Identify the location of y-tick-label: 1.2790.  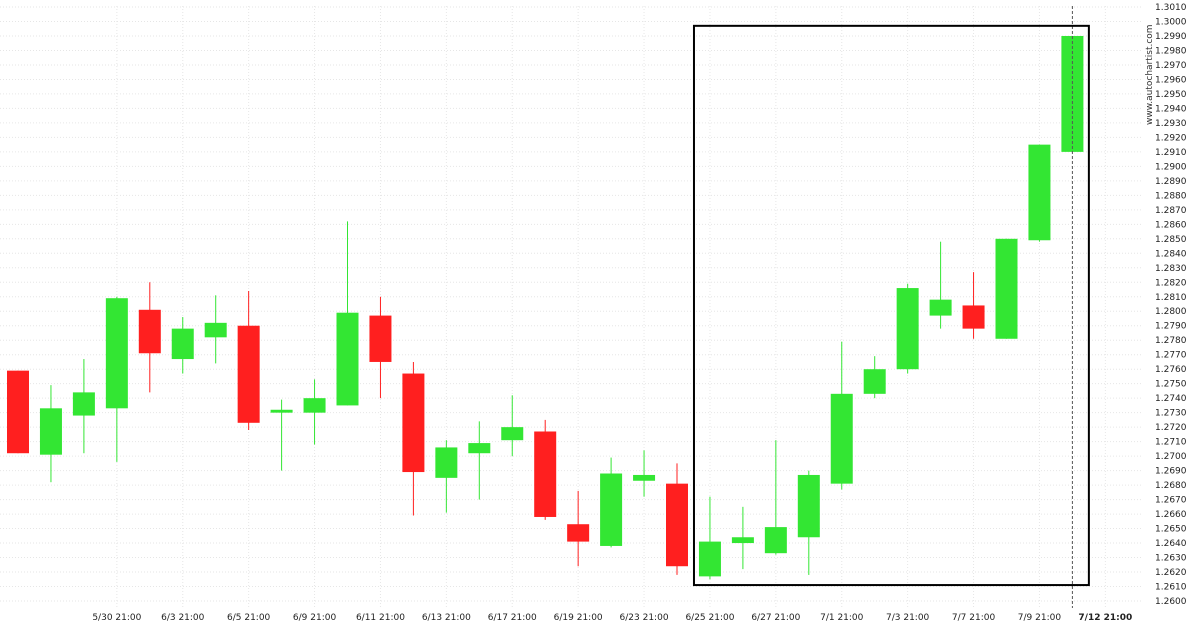
(1171, 327).